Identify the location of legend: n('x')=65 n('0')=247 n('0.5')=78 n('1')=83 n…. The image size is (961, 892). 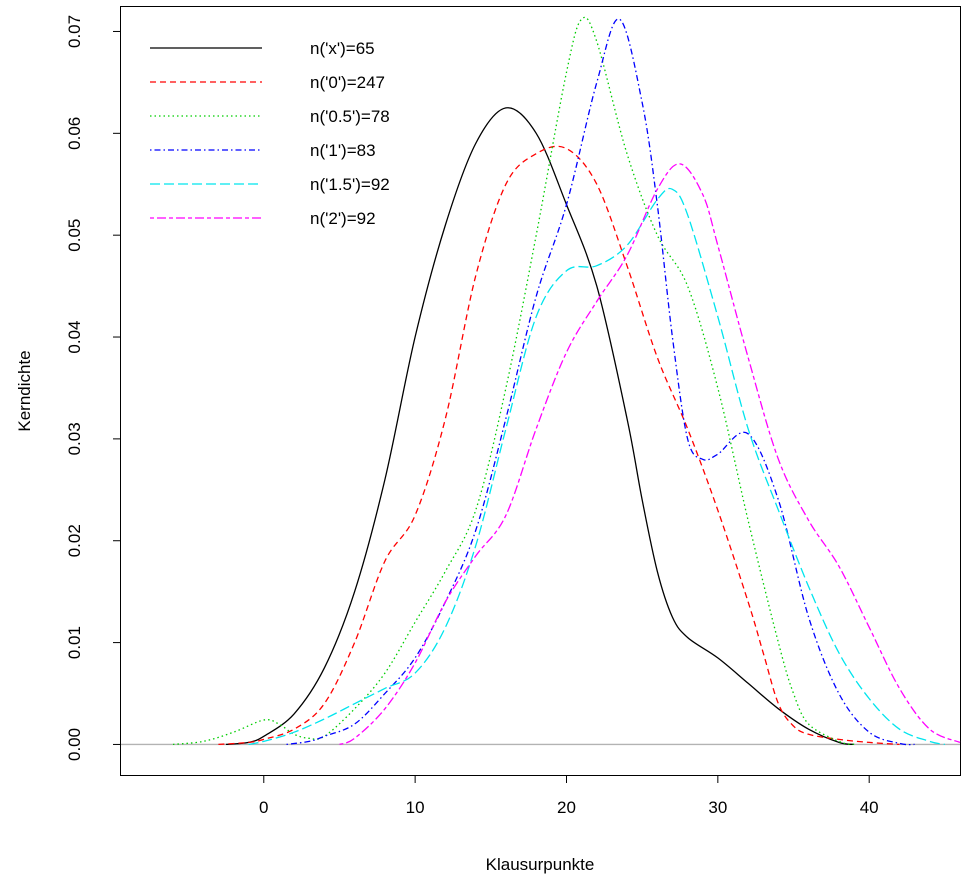
(270, 133).